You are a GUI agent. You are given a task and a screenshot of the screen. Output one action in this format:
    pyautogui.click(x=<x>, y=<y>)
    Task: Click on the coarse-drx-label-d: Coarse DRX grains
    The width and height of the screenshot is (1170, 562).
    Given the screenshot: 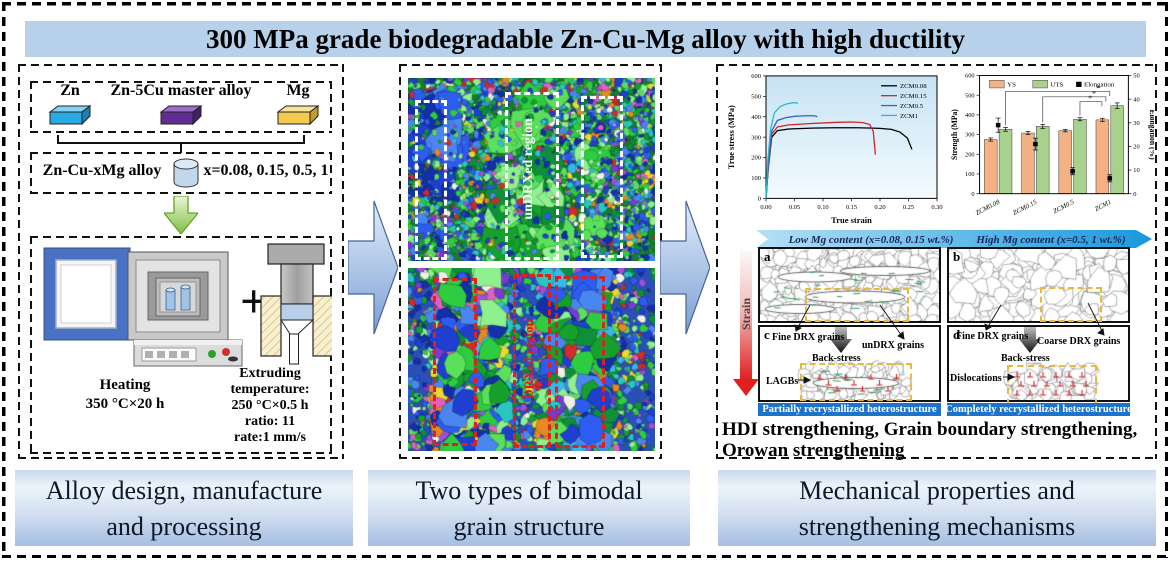 What is the action you would take?
    pyautogui.click(x=1079, y=341)
    